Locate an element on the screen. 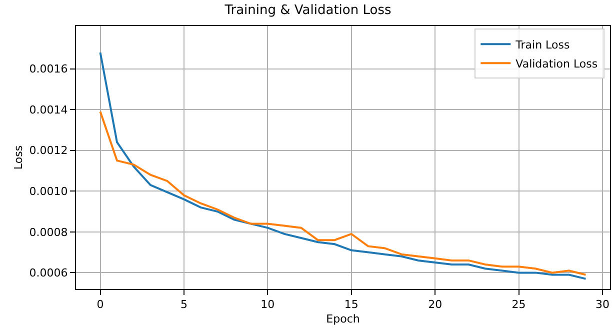  legend-label: Train Loss is located at coordinates (542, 45).